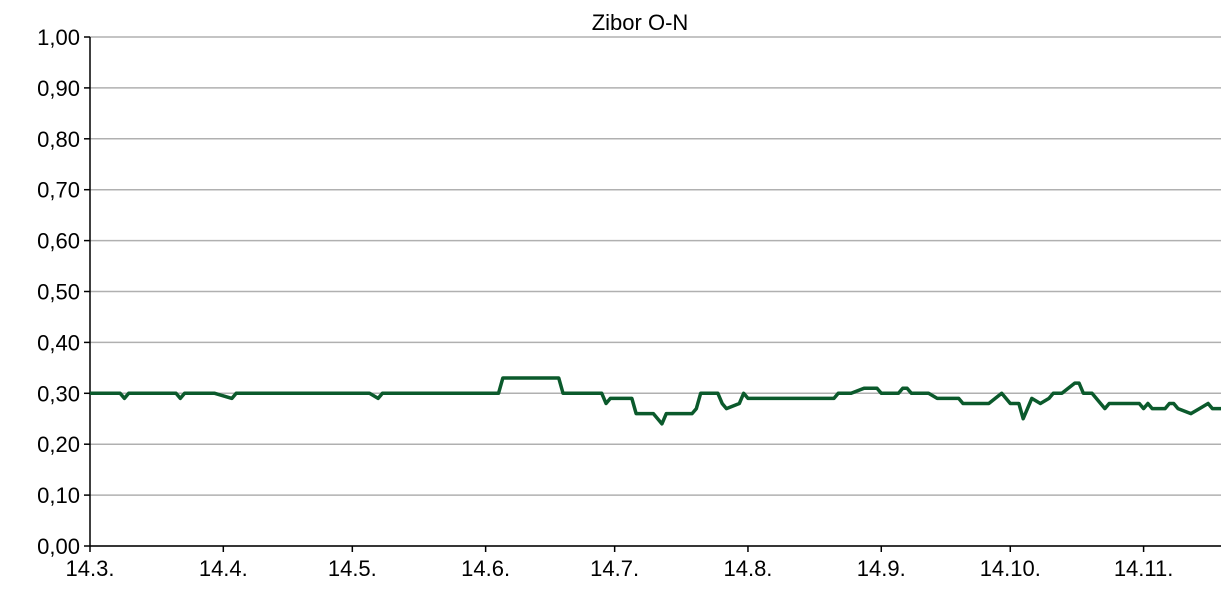  Describe the element at coordinates (58, 139) in the screenshot. I see `y-tick-label: 0,80` at that location.